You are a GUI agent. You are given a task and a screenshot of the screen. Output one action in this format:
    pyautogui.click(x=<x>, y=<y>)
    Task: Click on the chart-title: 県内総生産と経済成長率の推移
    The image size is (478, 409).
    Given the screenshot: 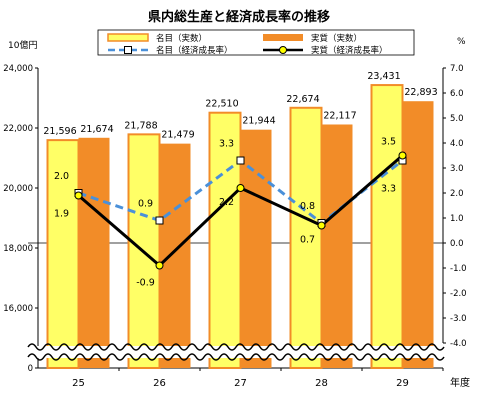 What is the action you would take?
    pyautogui.click(x=239, y=17)
    